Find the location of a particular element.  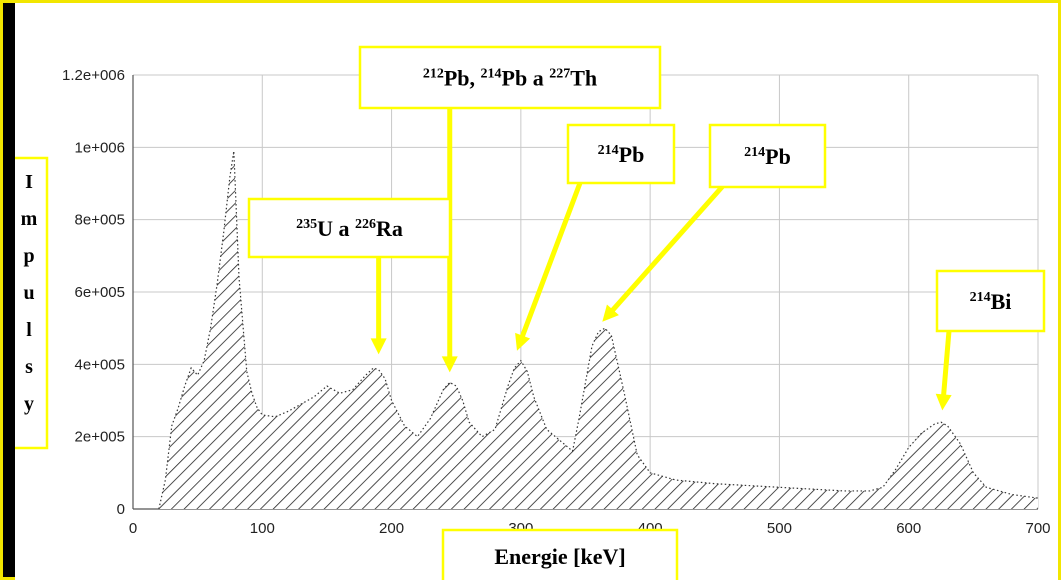

y-tick-label: 4e+005 is located at coordinates (100, 364).